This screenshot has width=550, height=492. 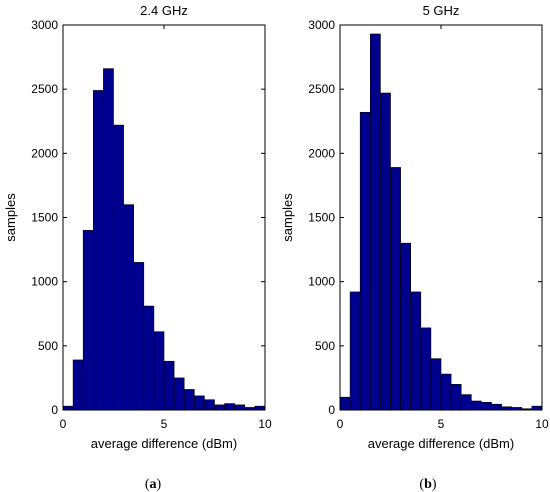 What do you see at coordinates (441, 10) in the screenshot?
I see `chart-title: 5 GHz` at bounding box center [441, 10].